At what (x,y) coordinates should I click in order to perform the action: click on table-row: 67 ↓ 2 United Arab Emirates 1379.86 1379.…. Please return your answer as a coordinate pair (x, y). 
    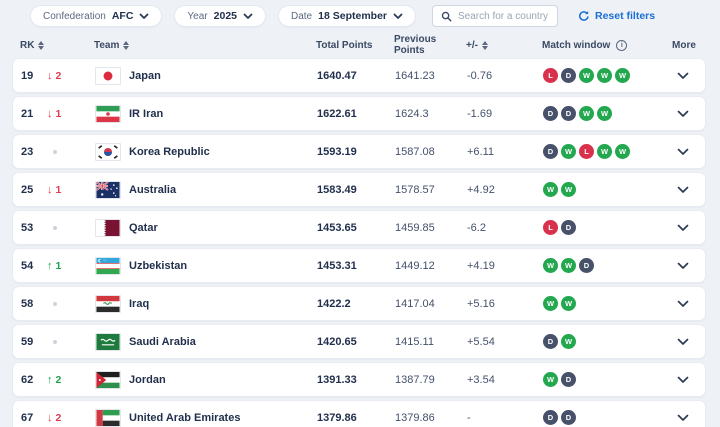
    Looking at the image, I should click on (359, 413).